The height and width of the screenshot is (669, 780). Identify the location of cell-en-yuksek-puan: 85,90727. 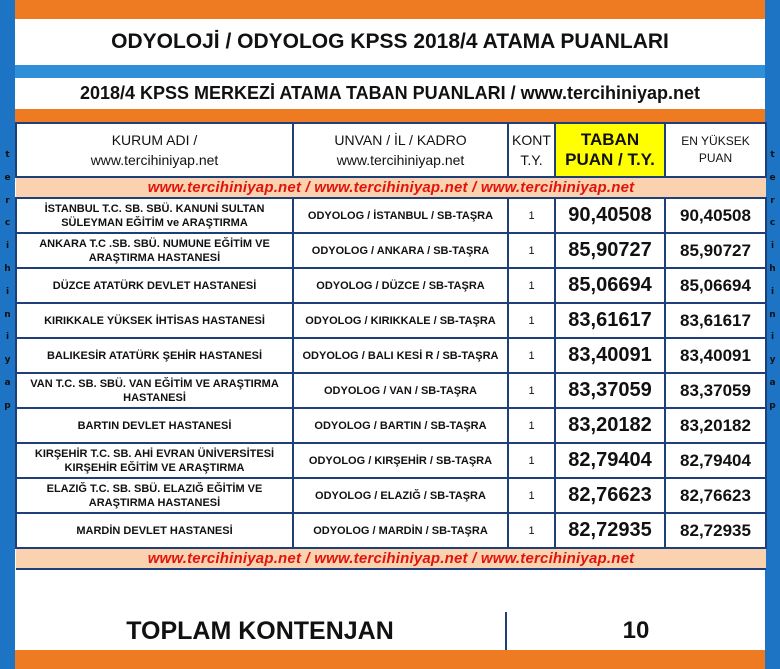
(715, 250).